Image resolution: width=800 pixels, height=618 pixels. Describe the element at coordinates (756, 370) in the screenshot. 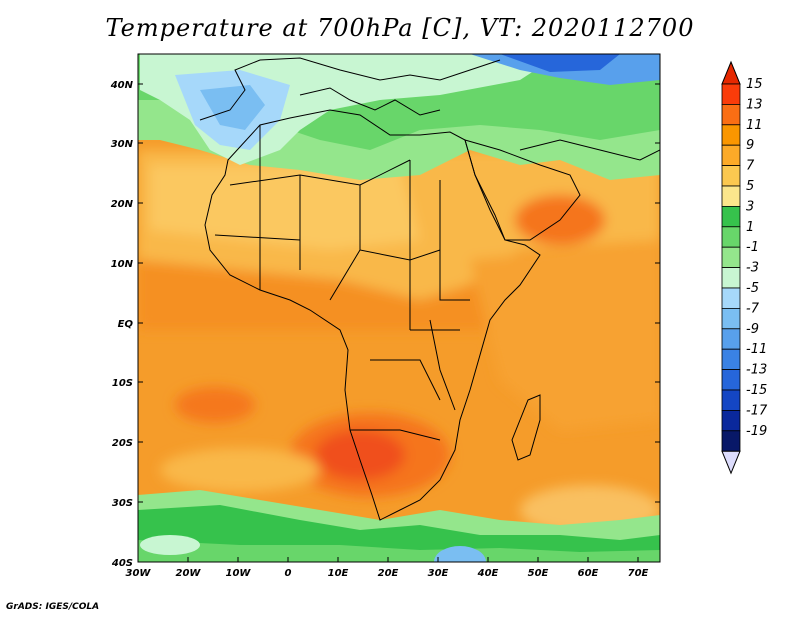

I see `colorbar-label: -13` at that location.